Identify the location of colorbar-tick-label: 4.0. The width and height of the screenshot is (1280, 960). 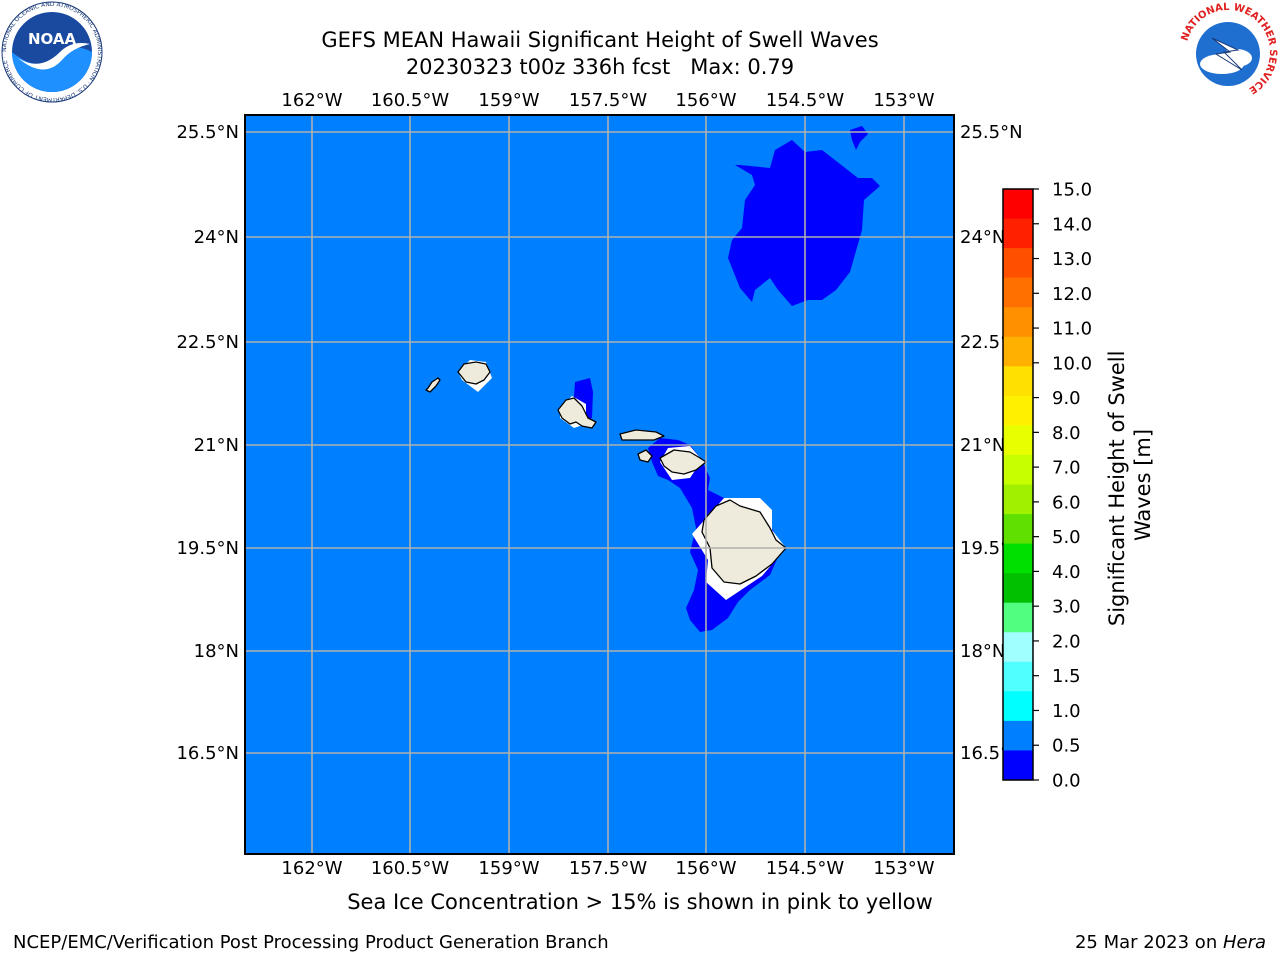
(1066, 572).